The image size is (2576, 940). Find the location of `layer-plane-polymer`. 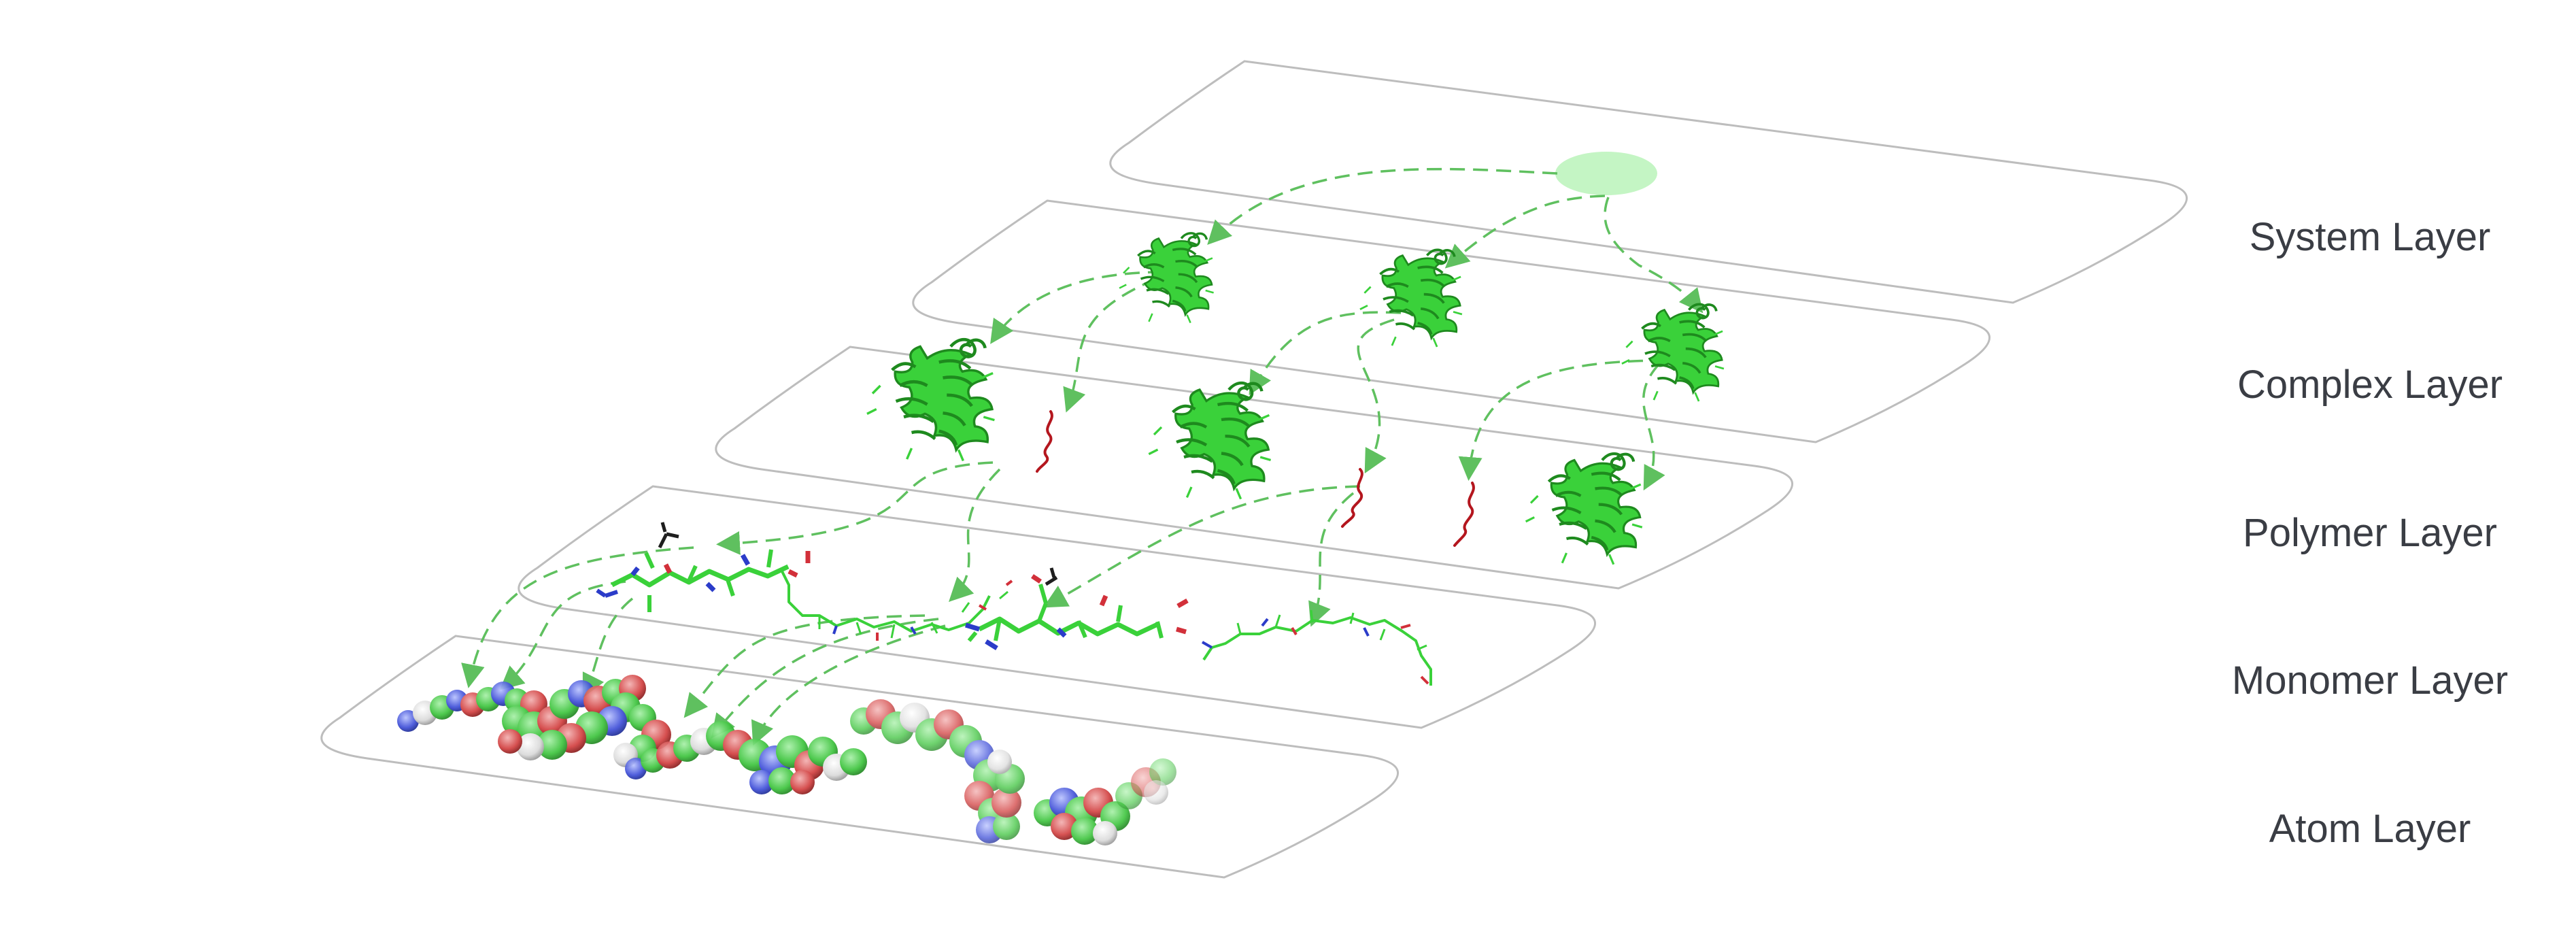

layer-plane-polymer is located at coordinates (1254, 468).